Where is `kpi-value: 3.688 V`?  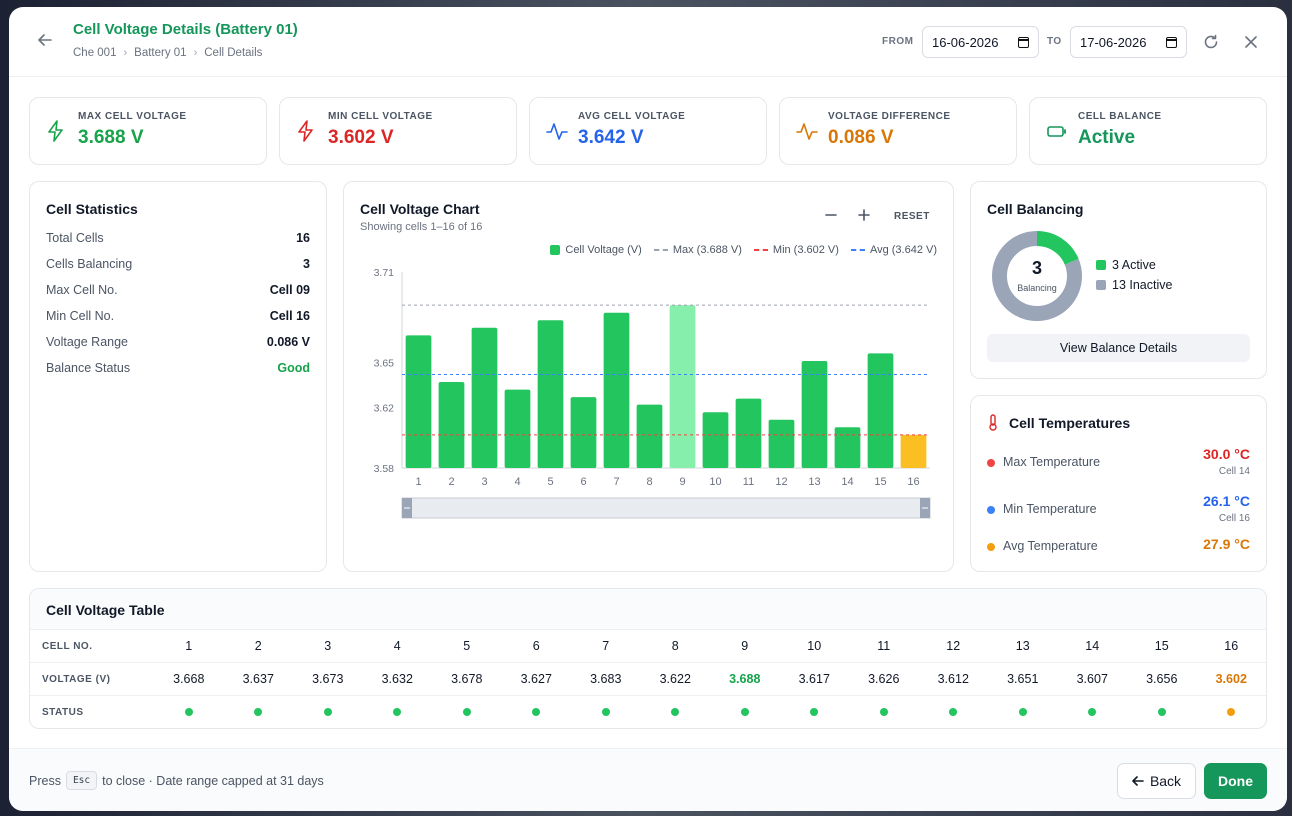
kpi-value: 3.688 V is located at coordinates (111, 137).